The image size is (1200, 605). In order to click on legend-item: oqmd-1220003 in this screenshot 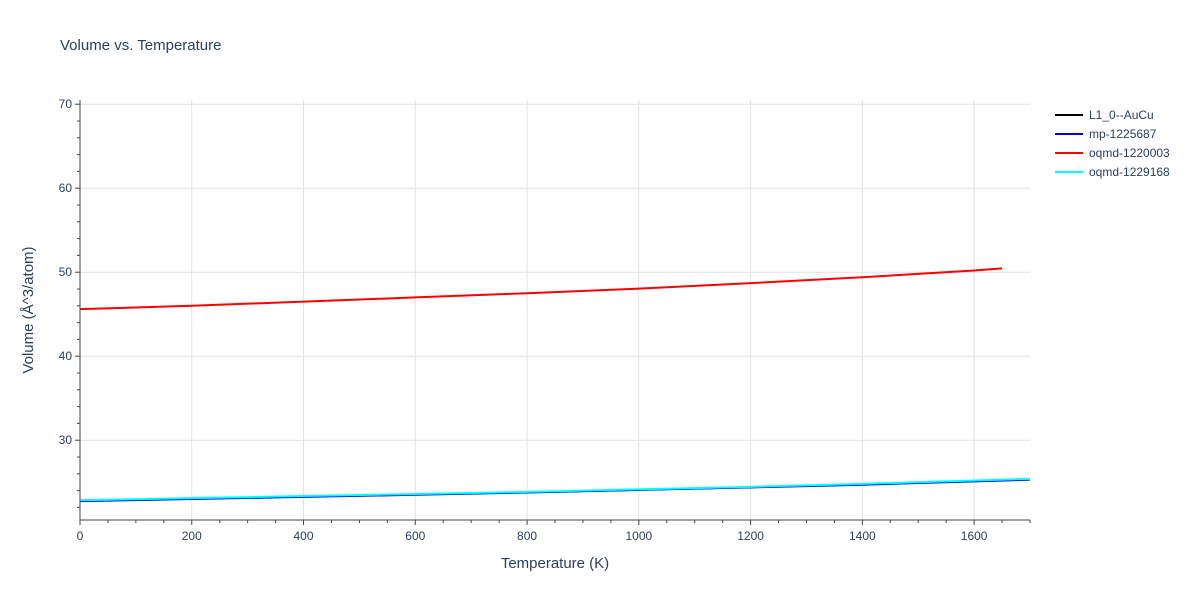, I will do `click(1112, 153)`.